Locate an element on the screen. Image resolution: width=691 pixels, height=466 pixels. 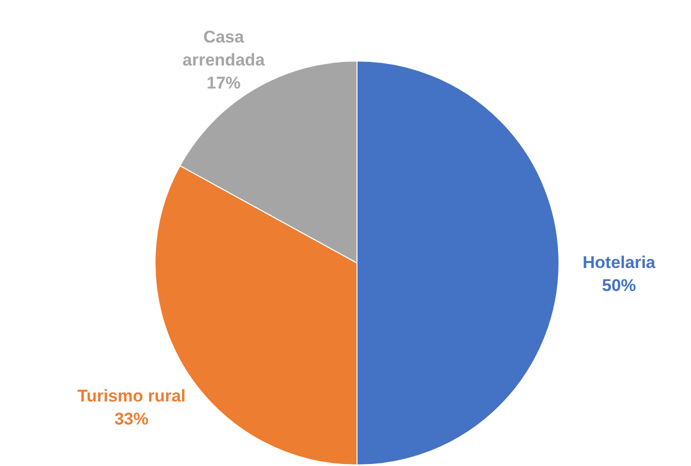
data-label: 50% is located at coordinates (619, 285).